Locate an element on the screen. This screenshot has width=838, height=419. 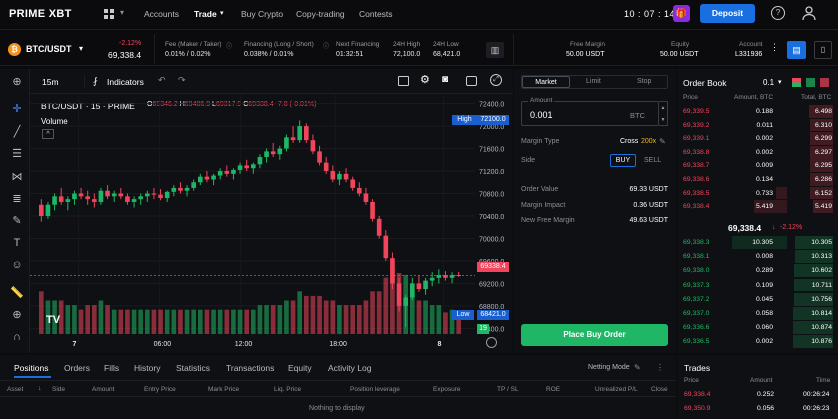
gift-button: 🎁 is located at coordinates (681, 13).